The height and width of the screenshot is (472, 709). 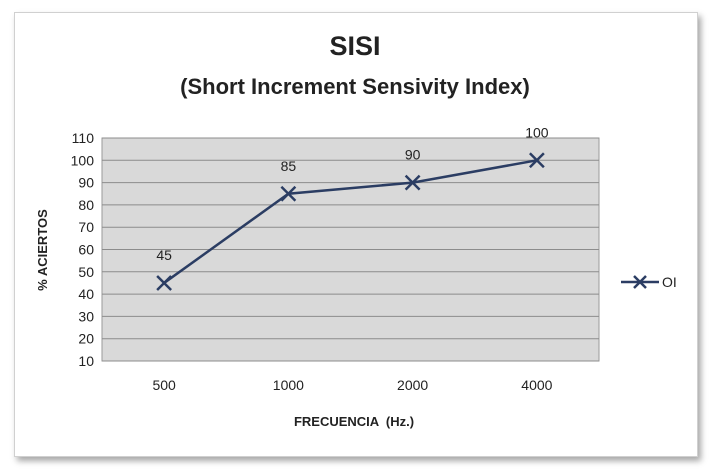 I want to click on series-line, so click(x=350, y=221).